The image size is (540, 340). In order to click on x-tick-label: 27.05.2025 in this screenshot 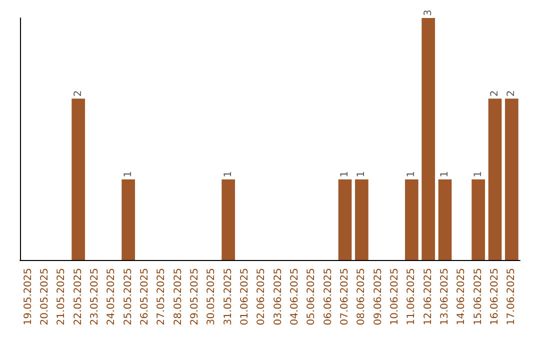, I will do `click(162, 297)`.